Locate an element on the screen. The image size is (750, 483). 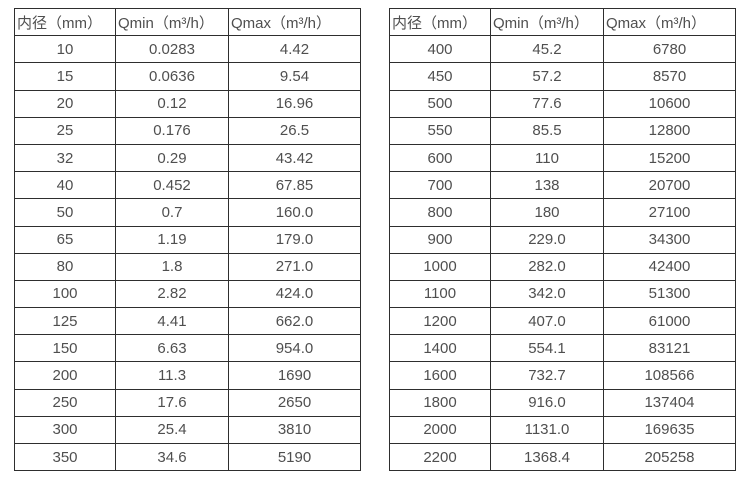
table-cell: 1690 is located at coordinates (294, 375).